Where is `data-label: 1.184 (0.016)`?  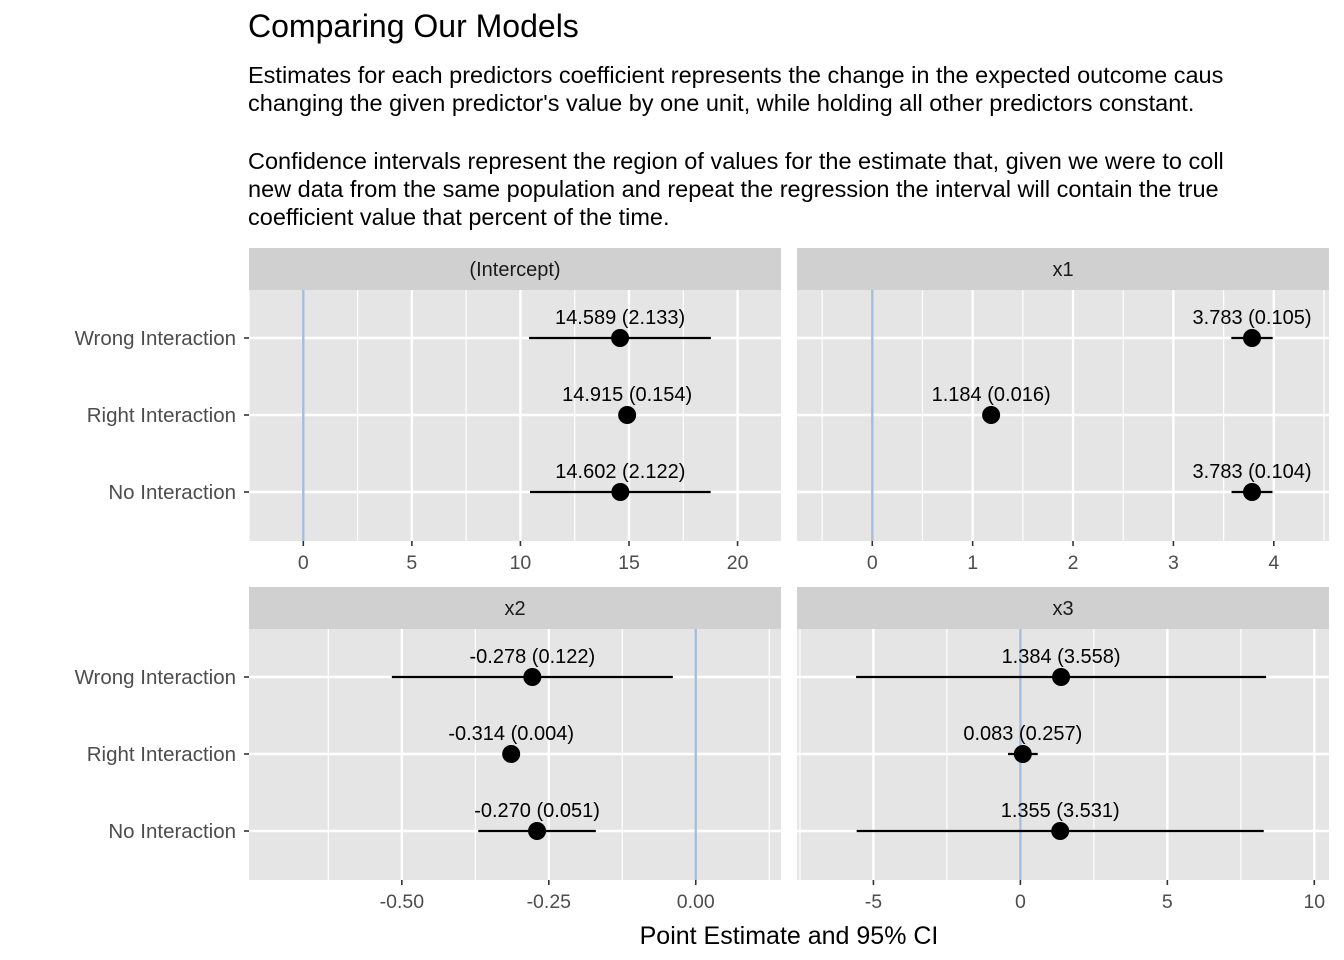 data-label: 1.184 (0.016) is located at coordinates (991, 395).